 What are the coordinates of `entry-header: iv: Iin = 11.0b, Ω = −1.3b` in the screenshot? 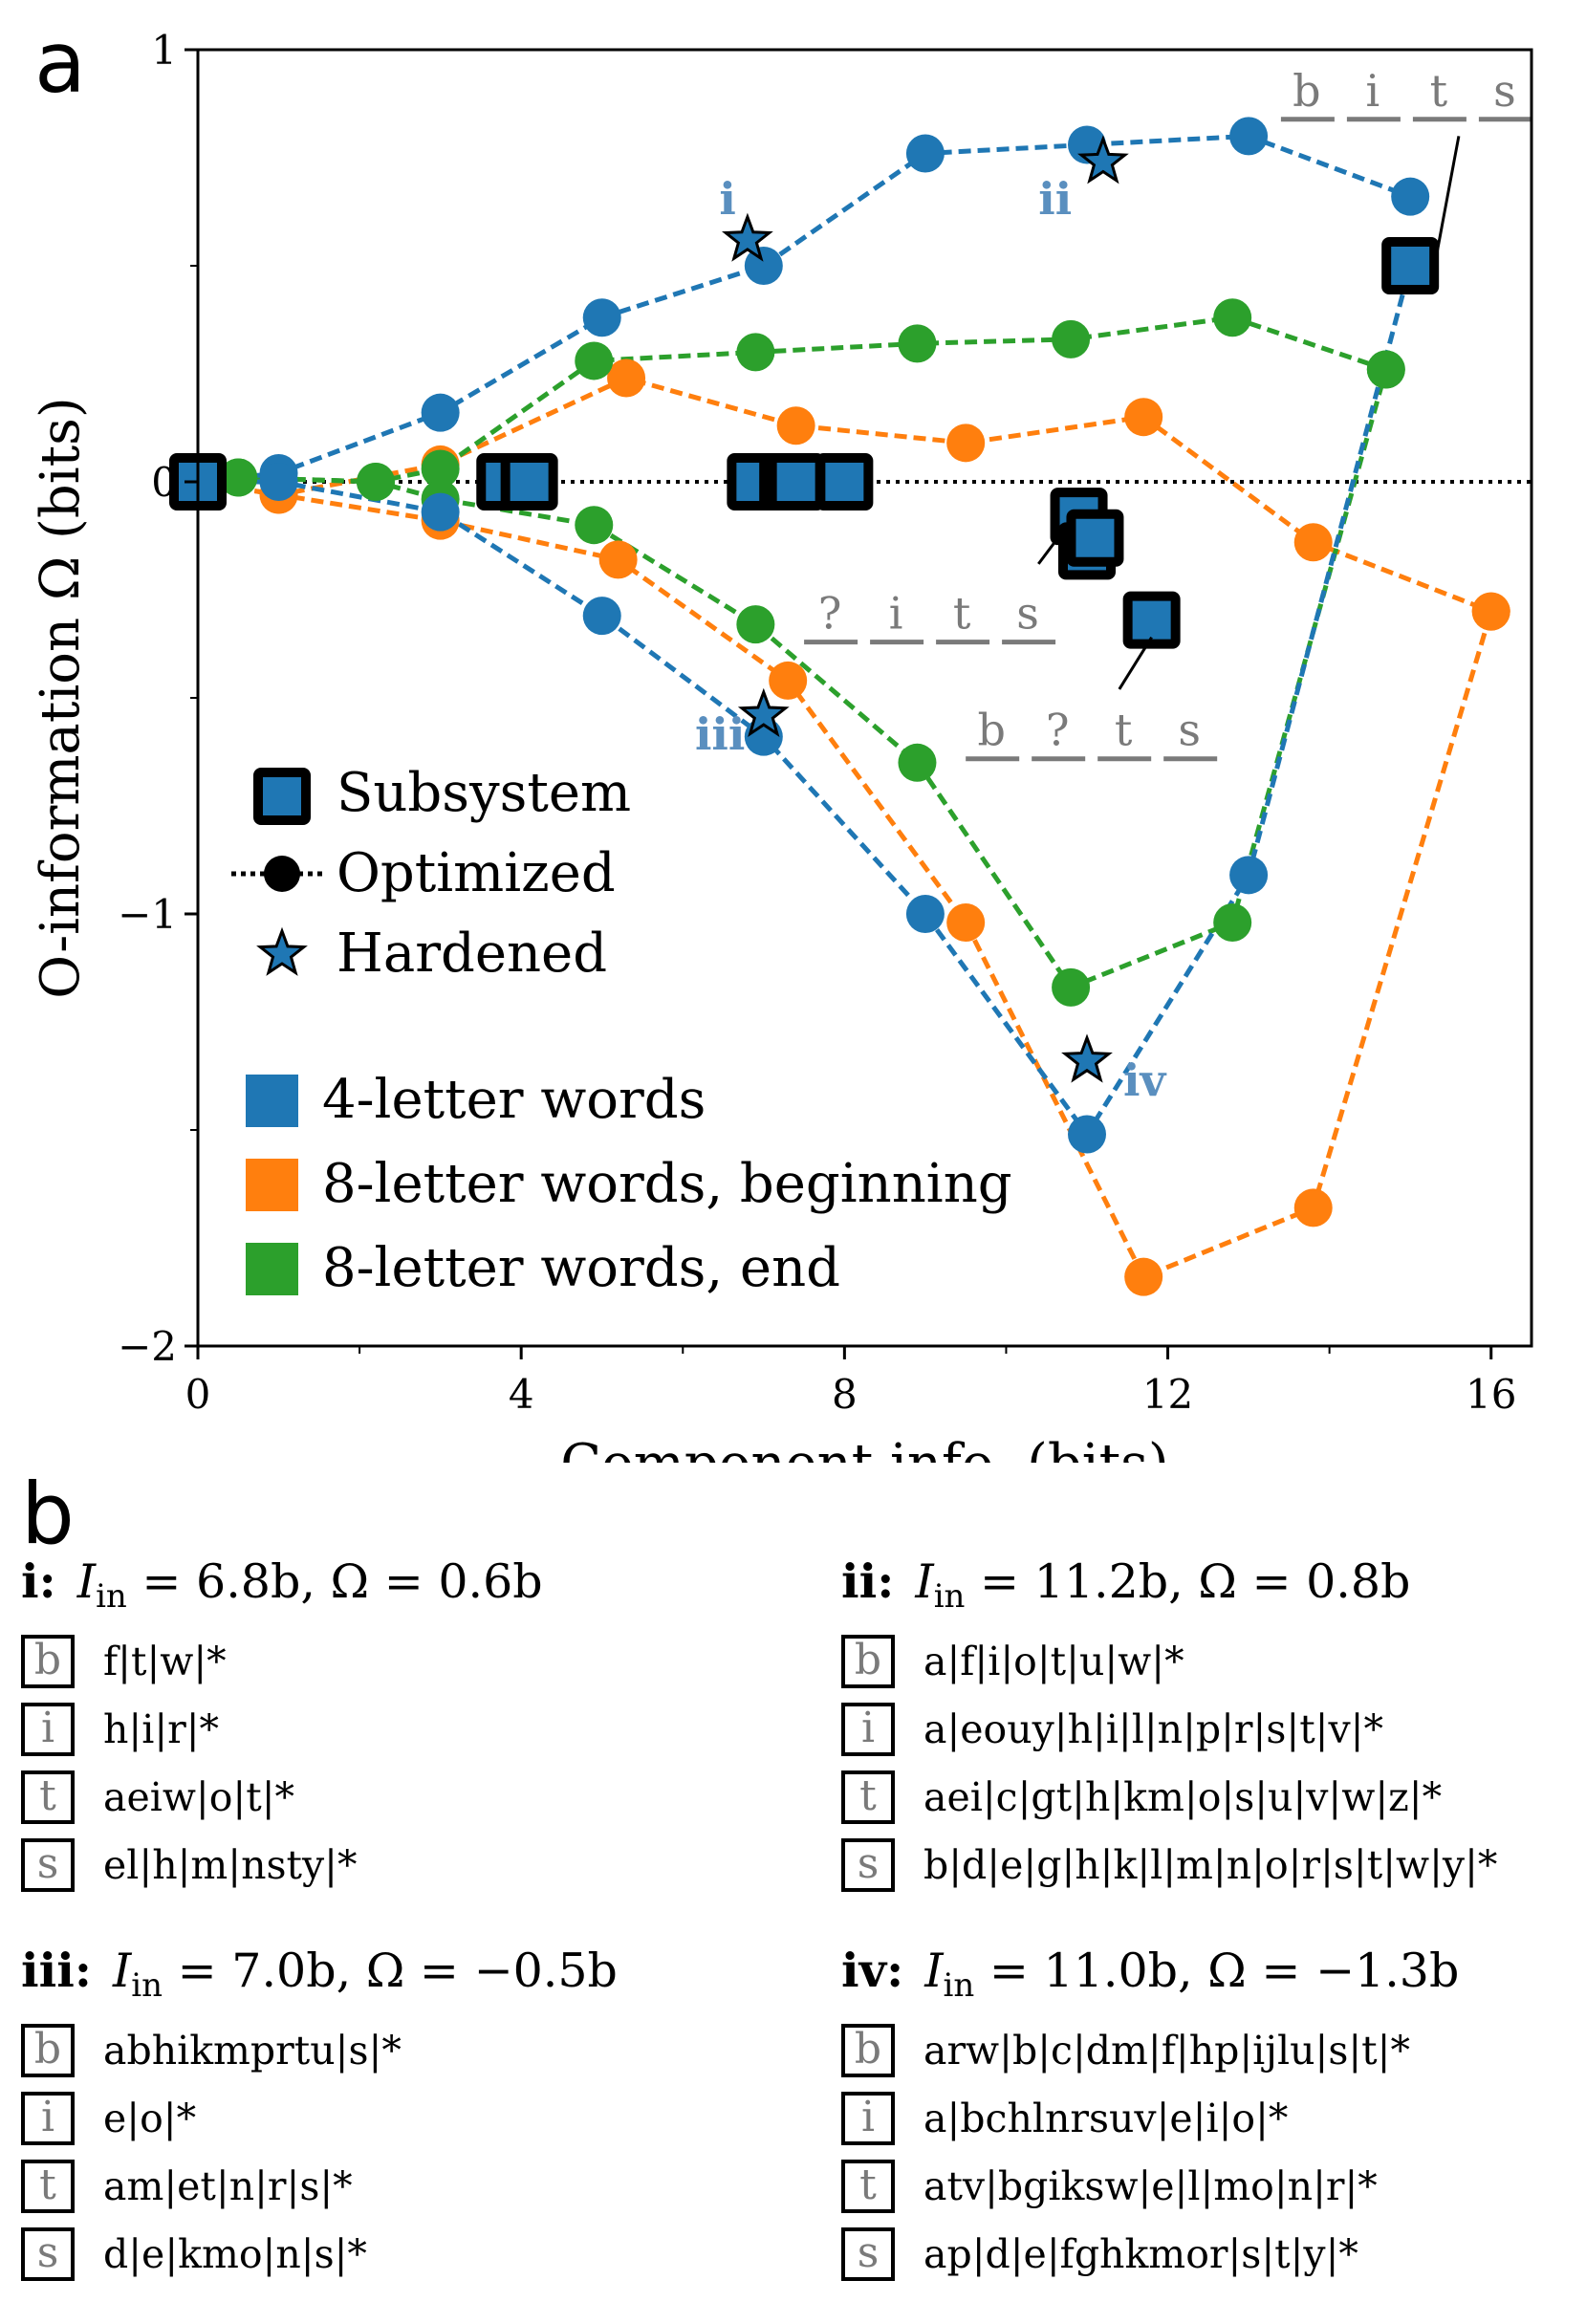 It's located at (1150, 1974).